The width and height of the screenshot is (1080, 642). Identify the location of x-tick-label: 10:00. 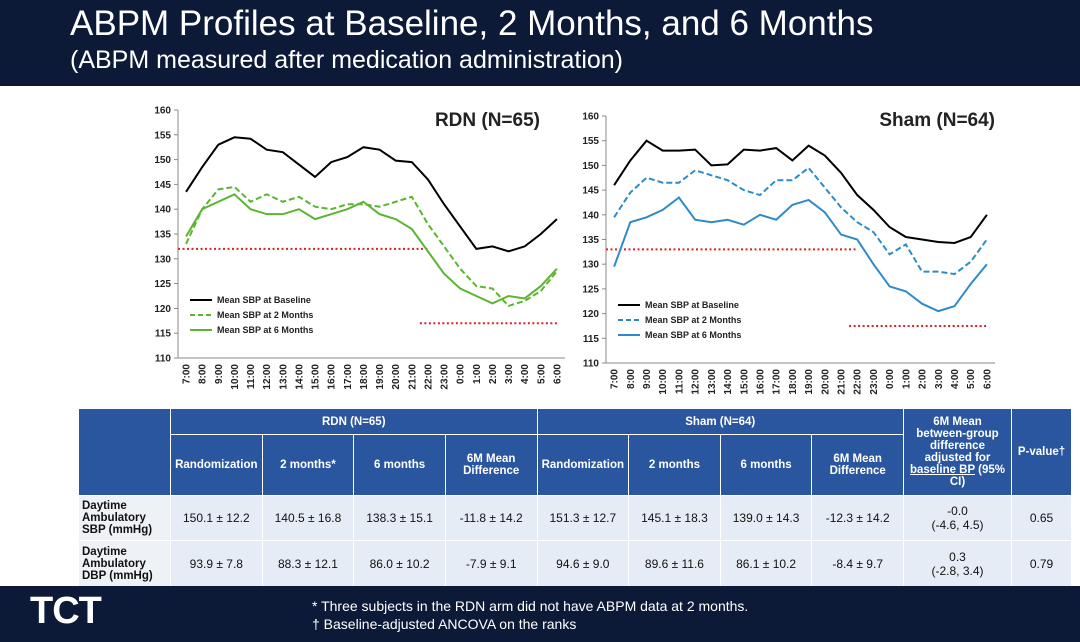
(663, 382).